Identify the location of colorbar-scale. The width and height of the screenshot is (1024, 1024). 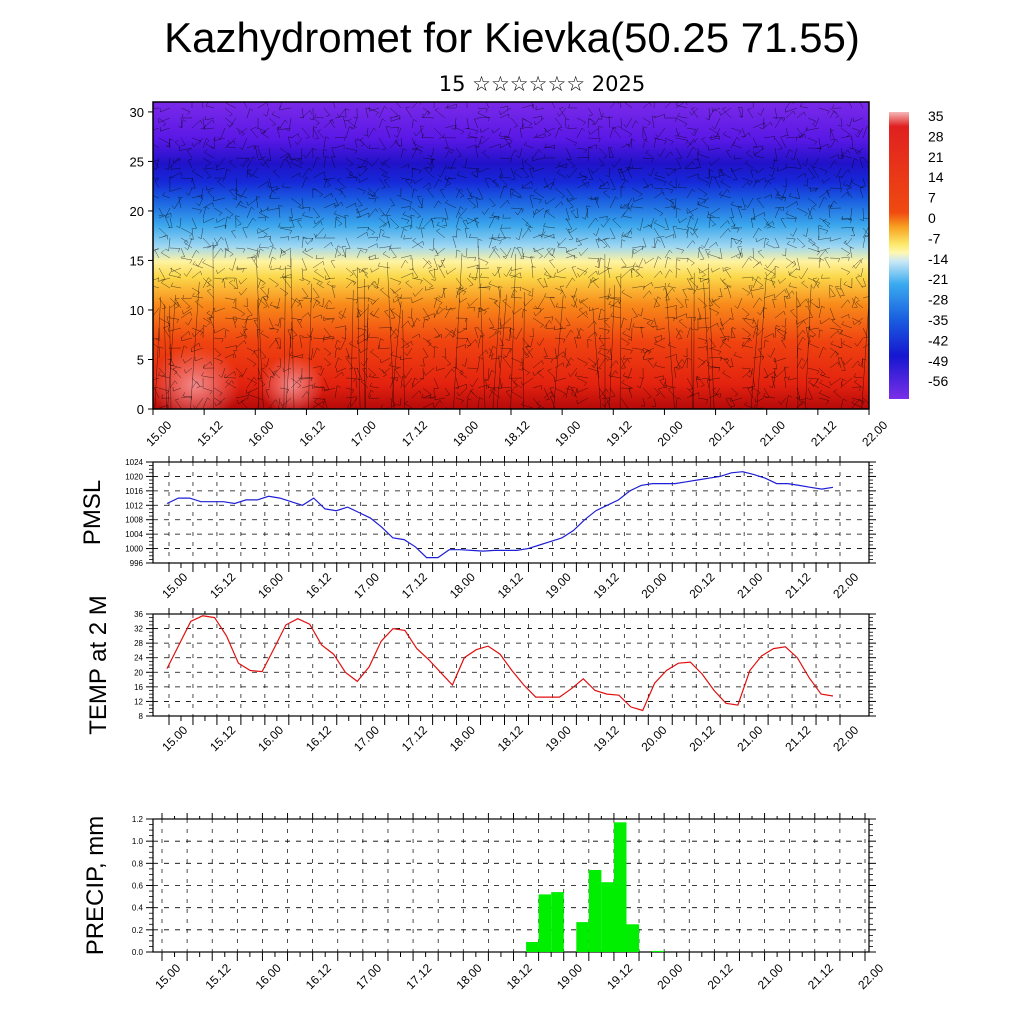
(899, 255).